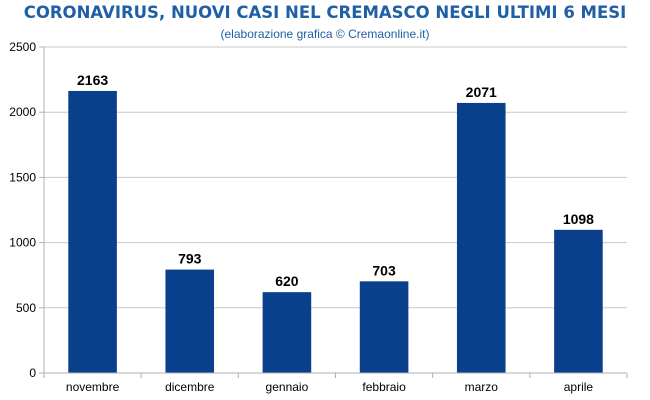  What do you see at coordinates (384, 270) in the screenshot?
I see `data-label: 703` at bounding box center [384, 270].